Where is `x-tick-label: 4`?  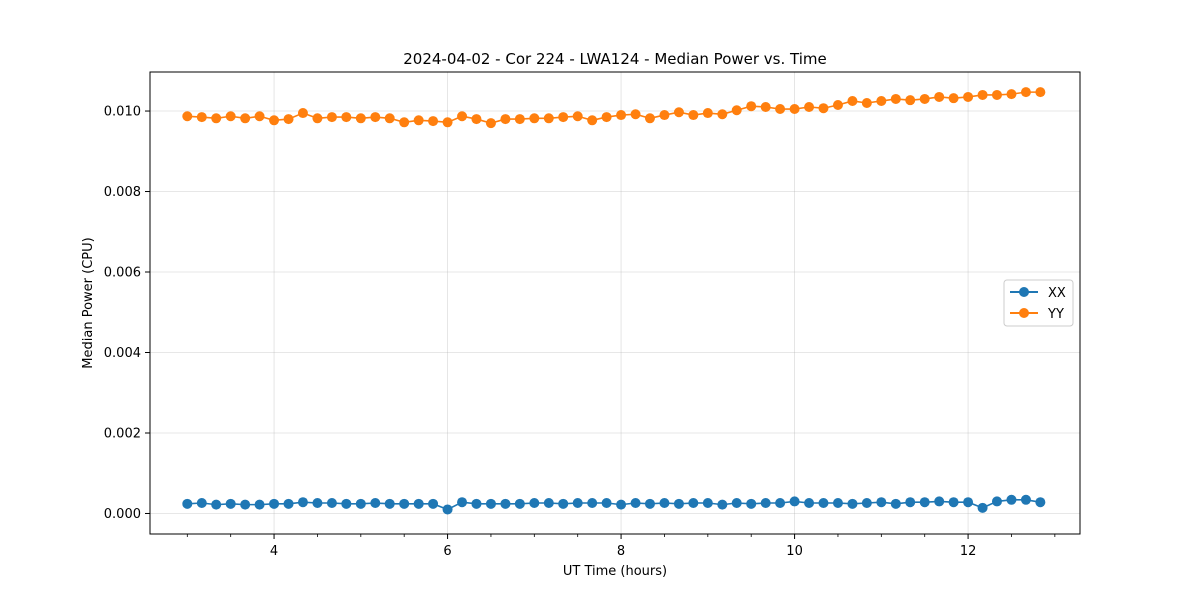 x-tick-label: 4 is located at coordinates (274, 551).